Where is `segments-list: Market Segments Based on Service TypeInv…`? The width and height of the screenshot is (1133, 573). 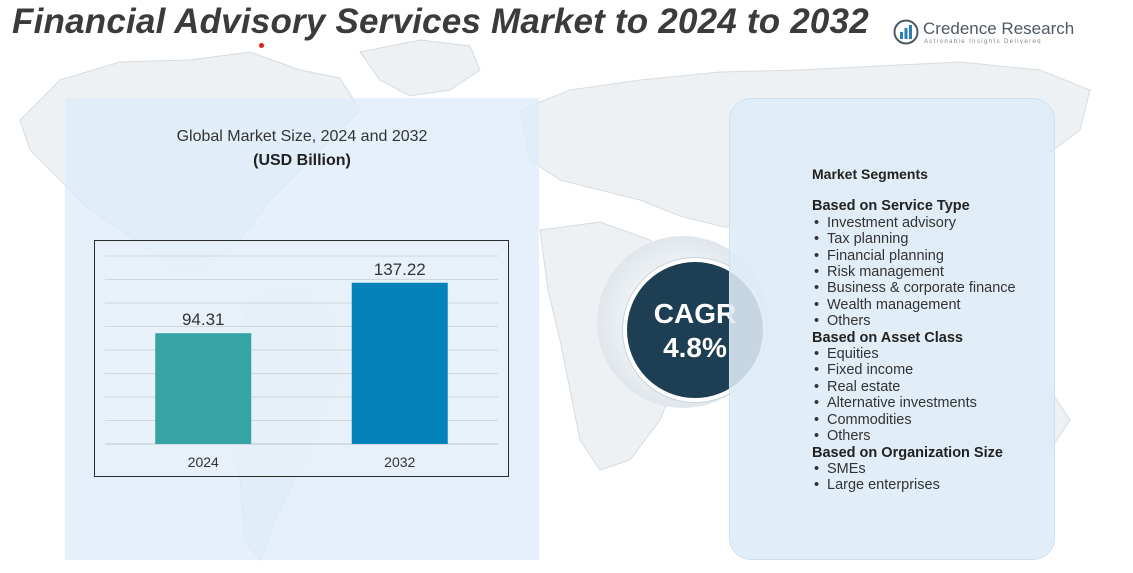 segments-list: Market Segments Based on Service TypeInv… is located at coordinates (932, 330).